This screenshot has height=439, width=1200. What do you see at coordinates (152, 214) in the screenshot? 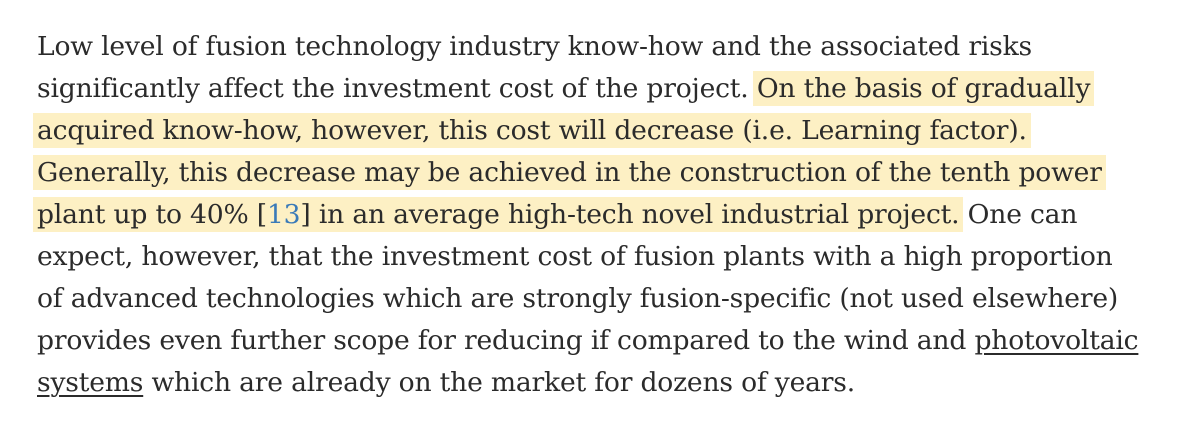
I see `highlighted-text-start: plant up to 40% [` at bounding box center [152, 214].